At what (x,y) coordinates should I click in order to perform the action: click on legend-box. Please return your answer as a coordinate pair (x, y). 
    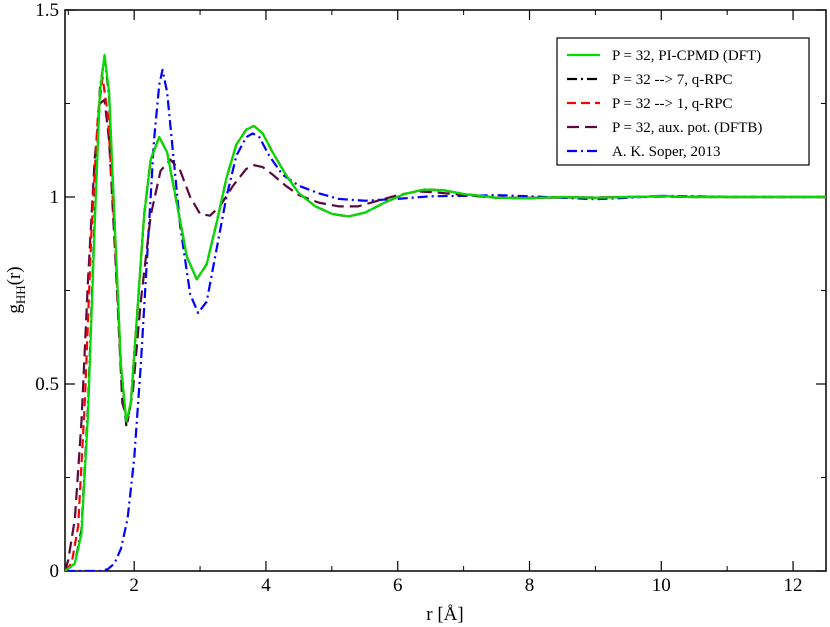
    Looking at the image, I should click on (683, 101).